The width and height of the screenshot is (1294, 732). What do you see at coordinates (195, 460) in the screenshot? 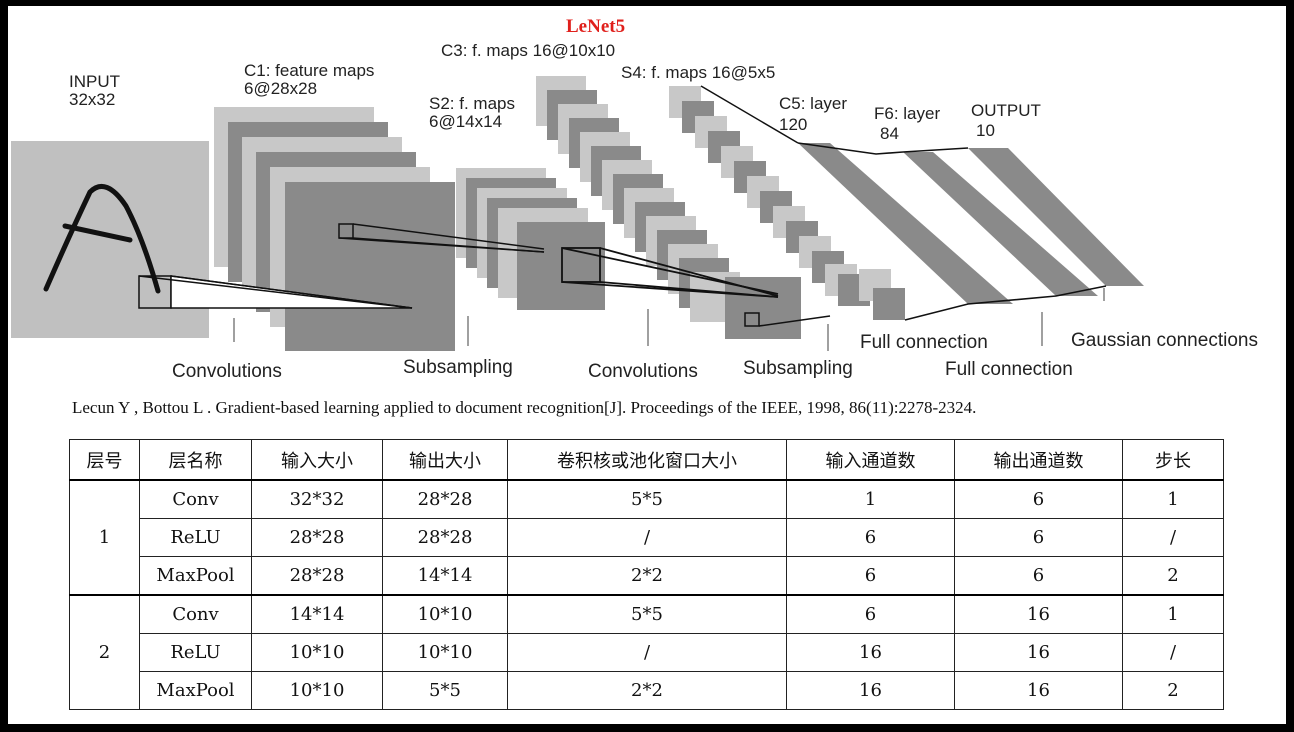
I see `header-cell: 层名称` at bounding box center [195, 460].